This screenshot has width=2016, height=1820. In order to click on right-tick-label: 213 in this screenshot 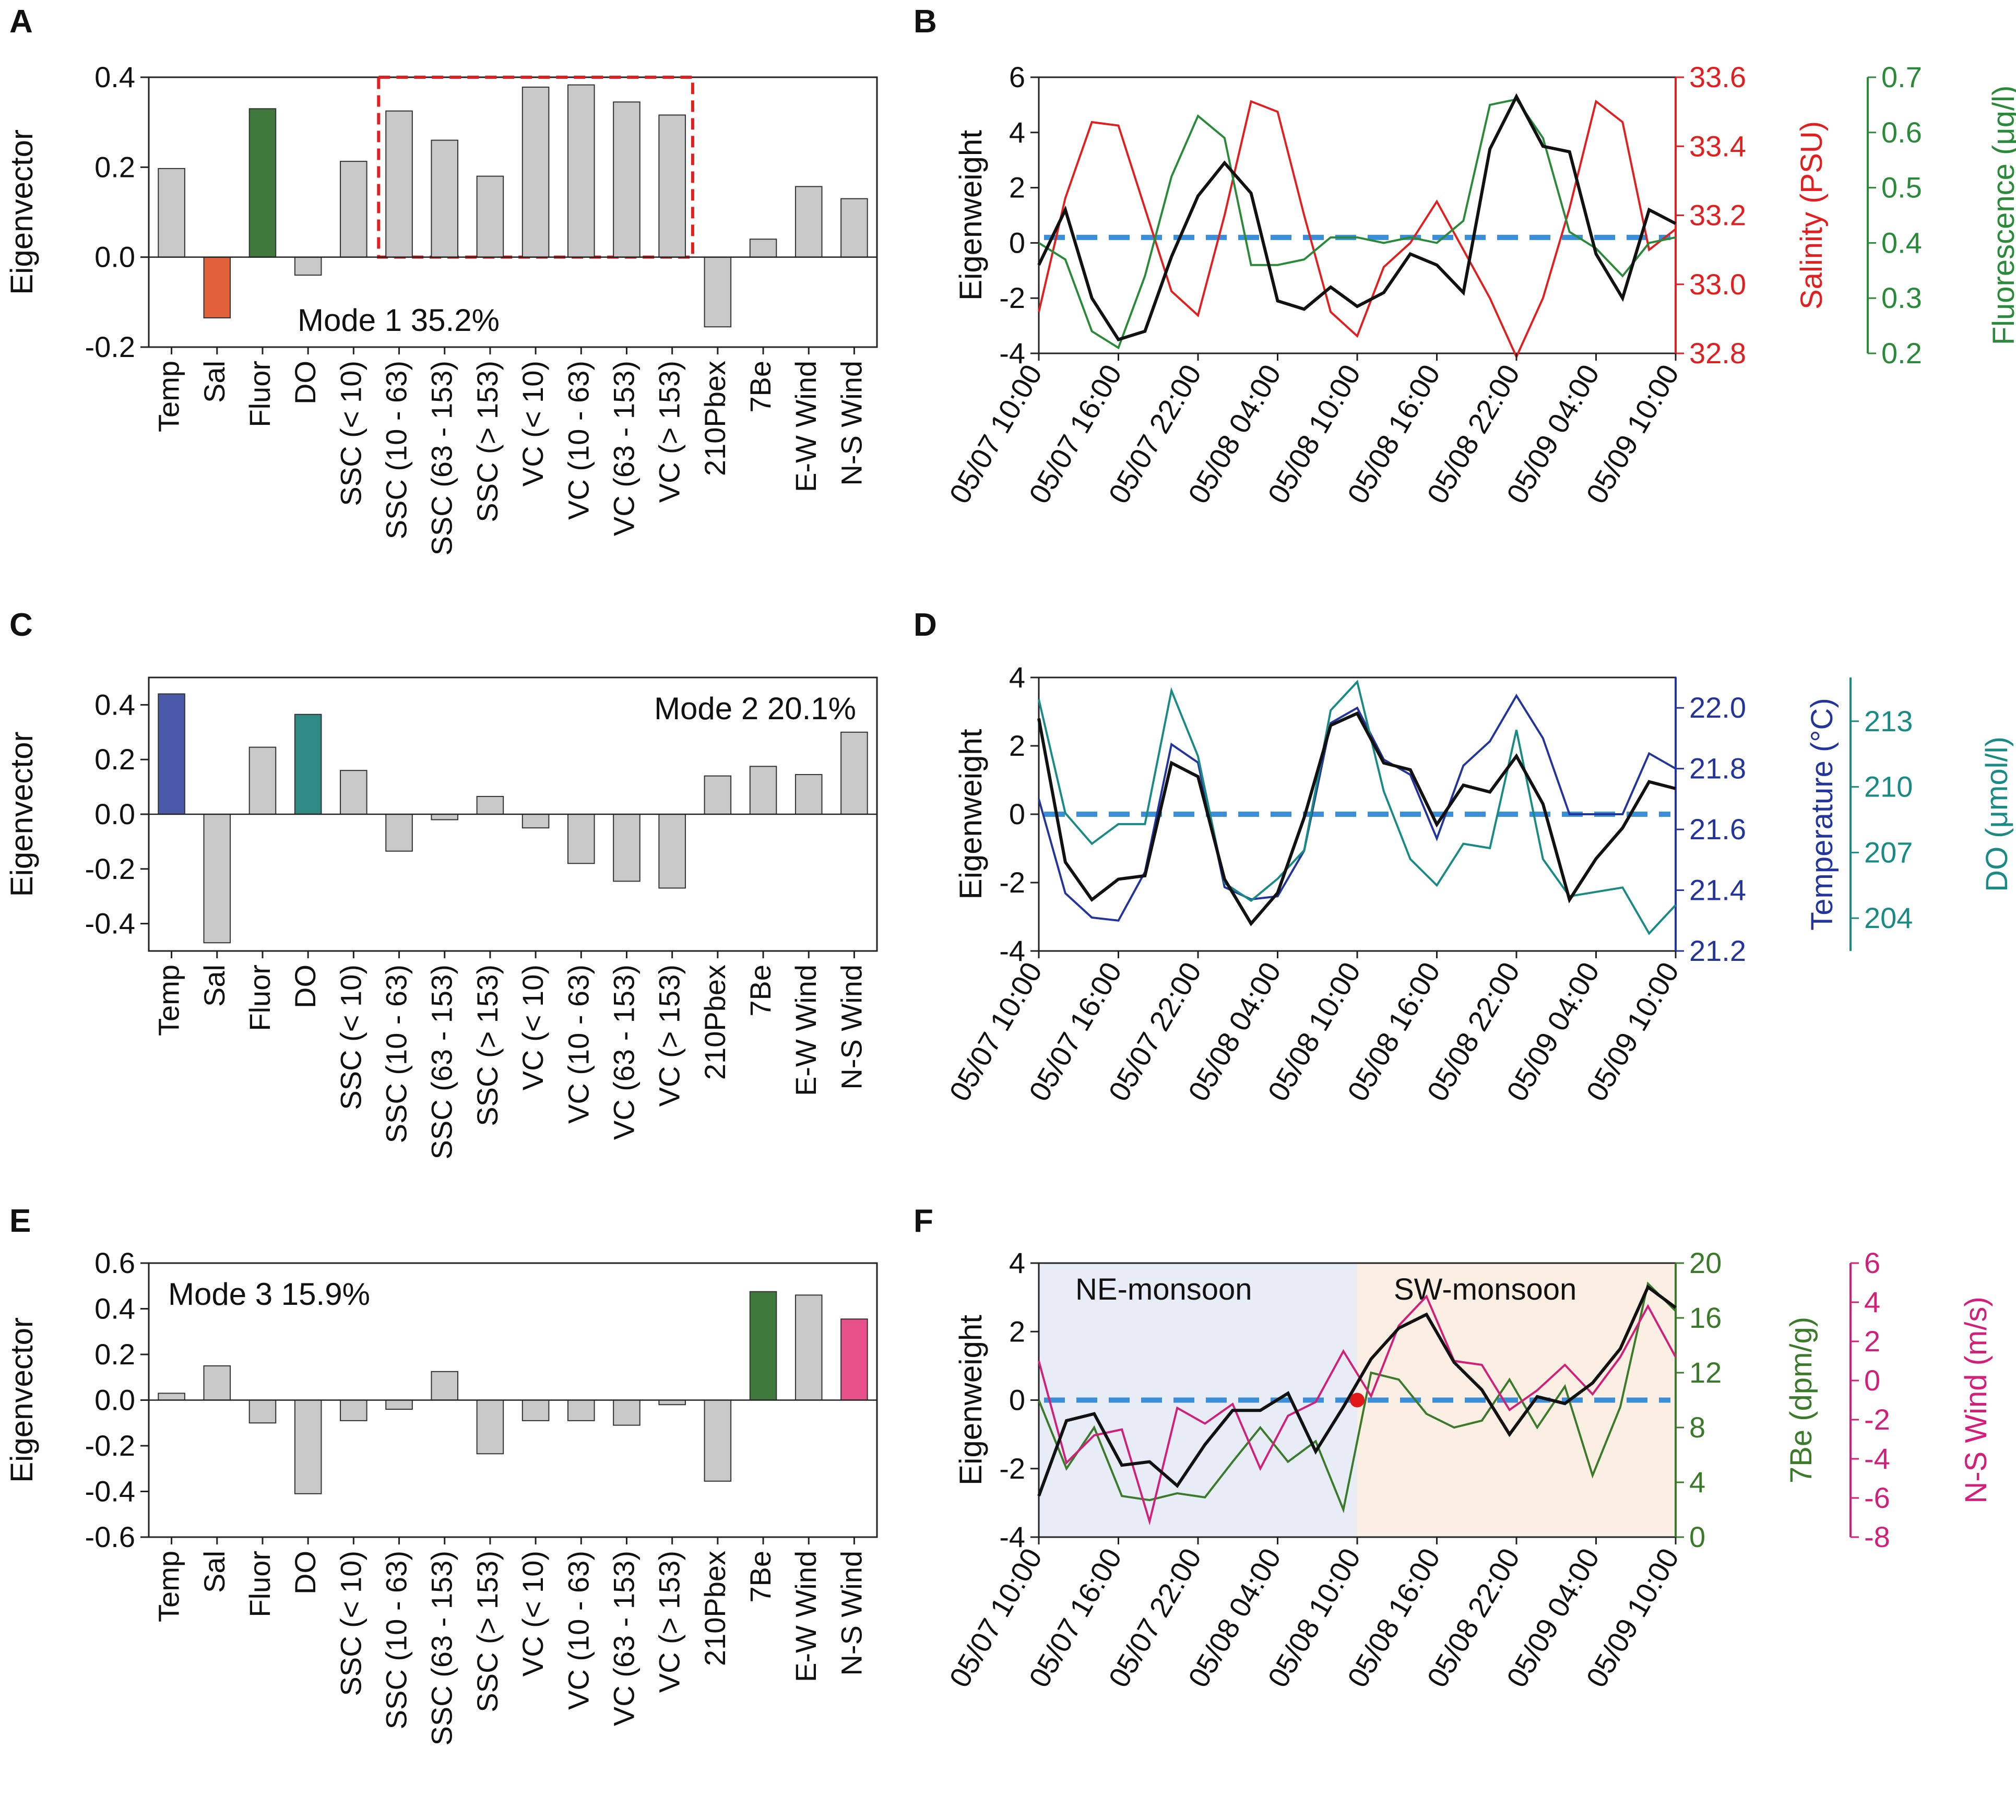, I will do `click(1888, 721)`.